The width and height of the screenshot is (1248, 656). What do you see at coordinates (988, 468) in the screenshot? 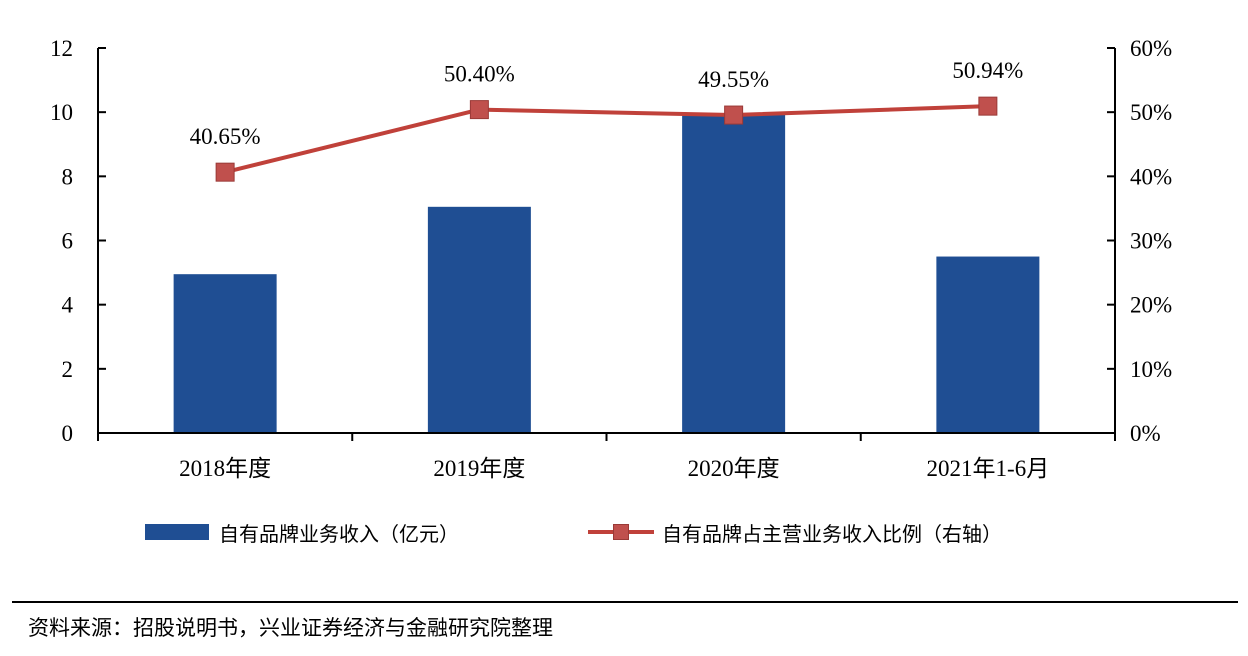
I see `x-tick-label-3: 2021年1-6月` at bounding box center [988, 468].